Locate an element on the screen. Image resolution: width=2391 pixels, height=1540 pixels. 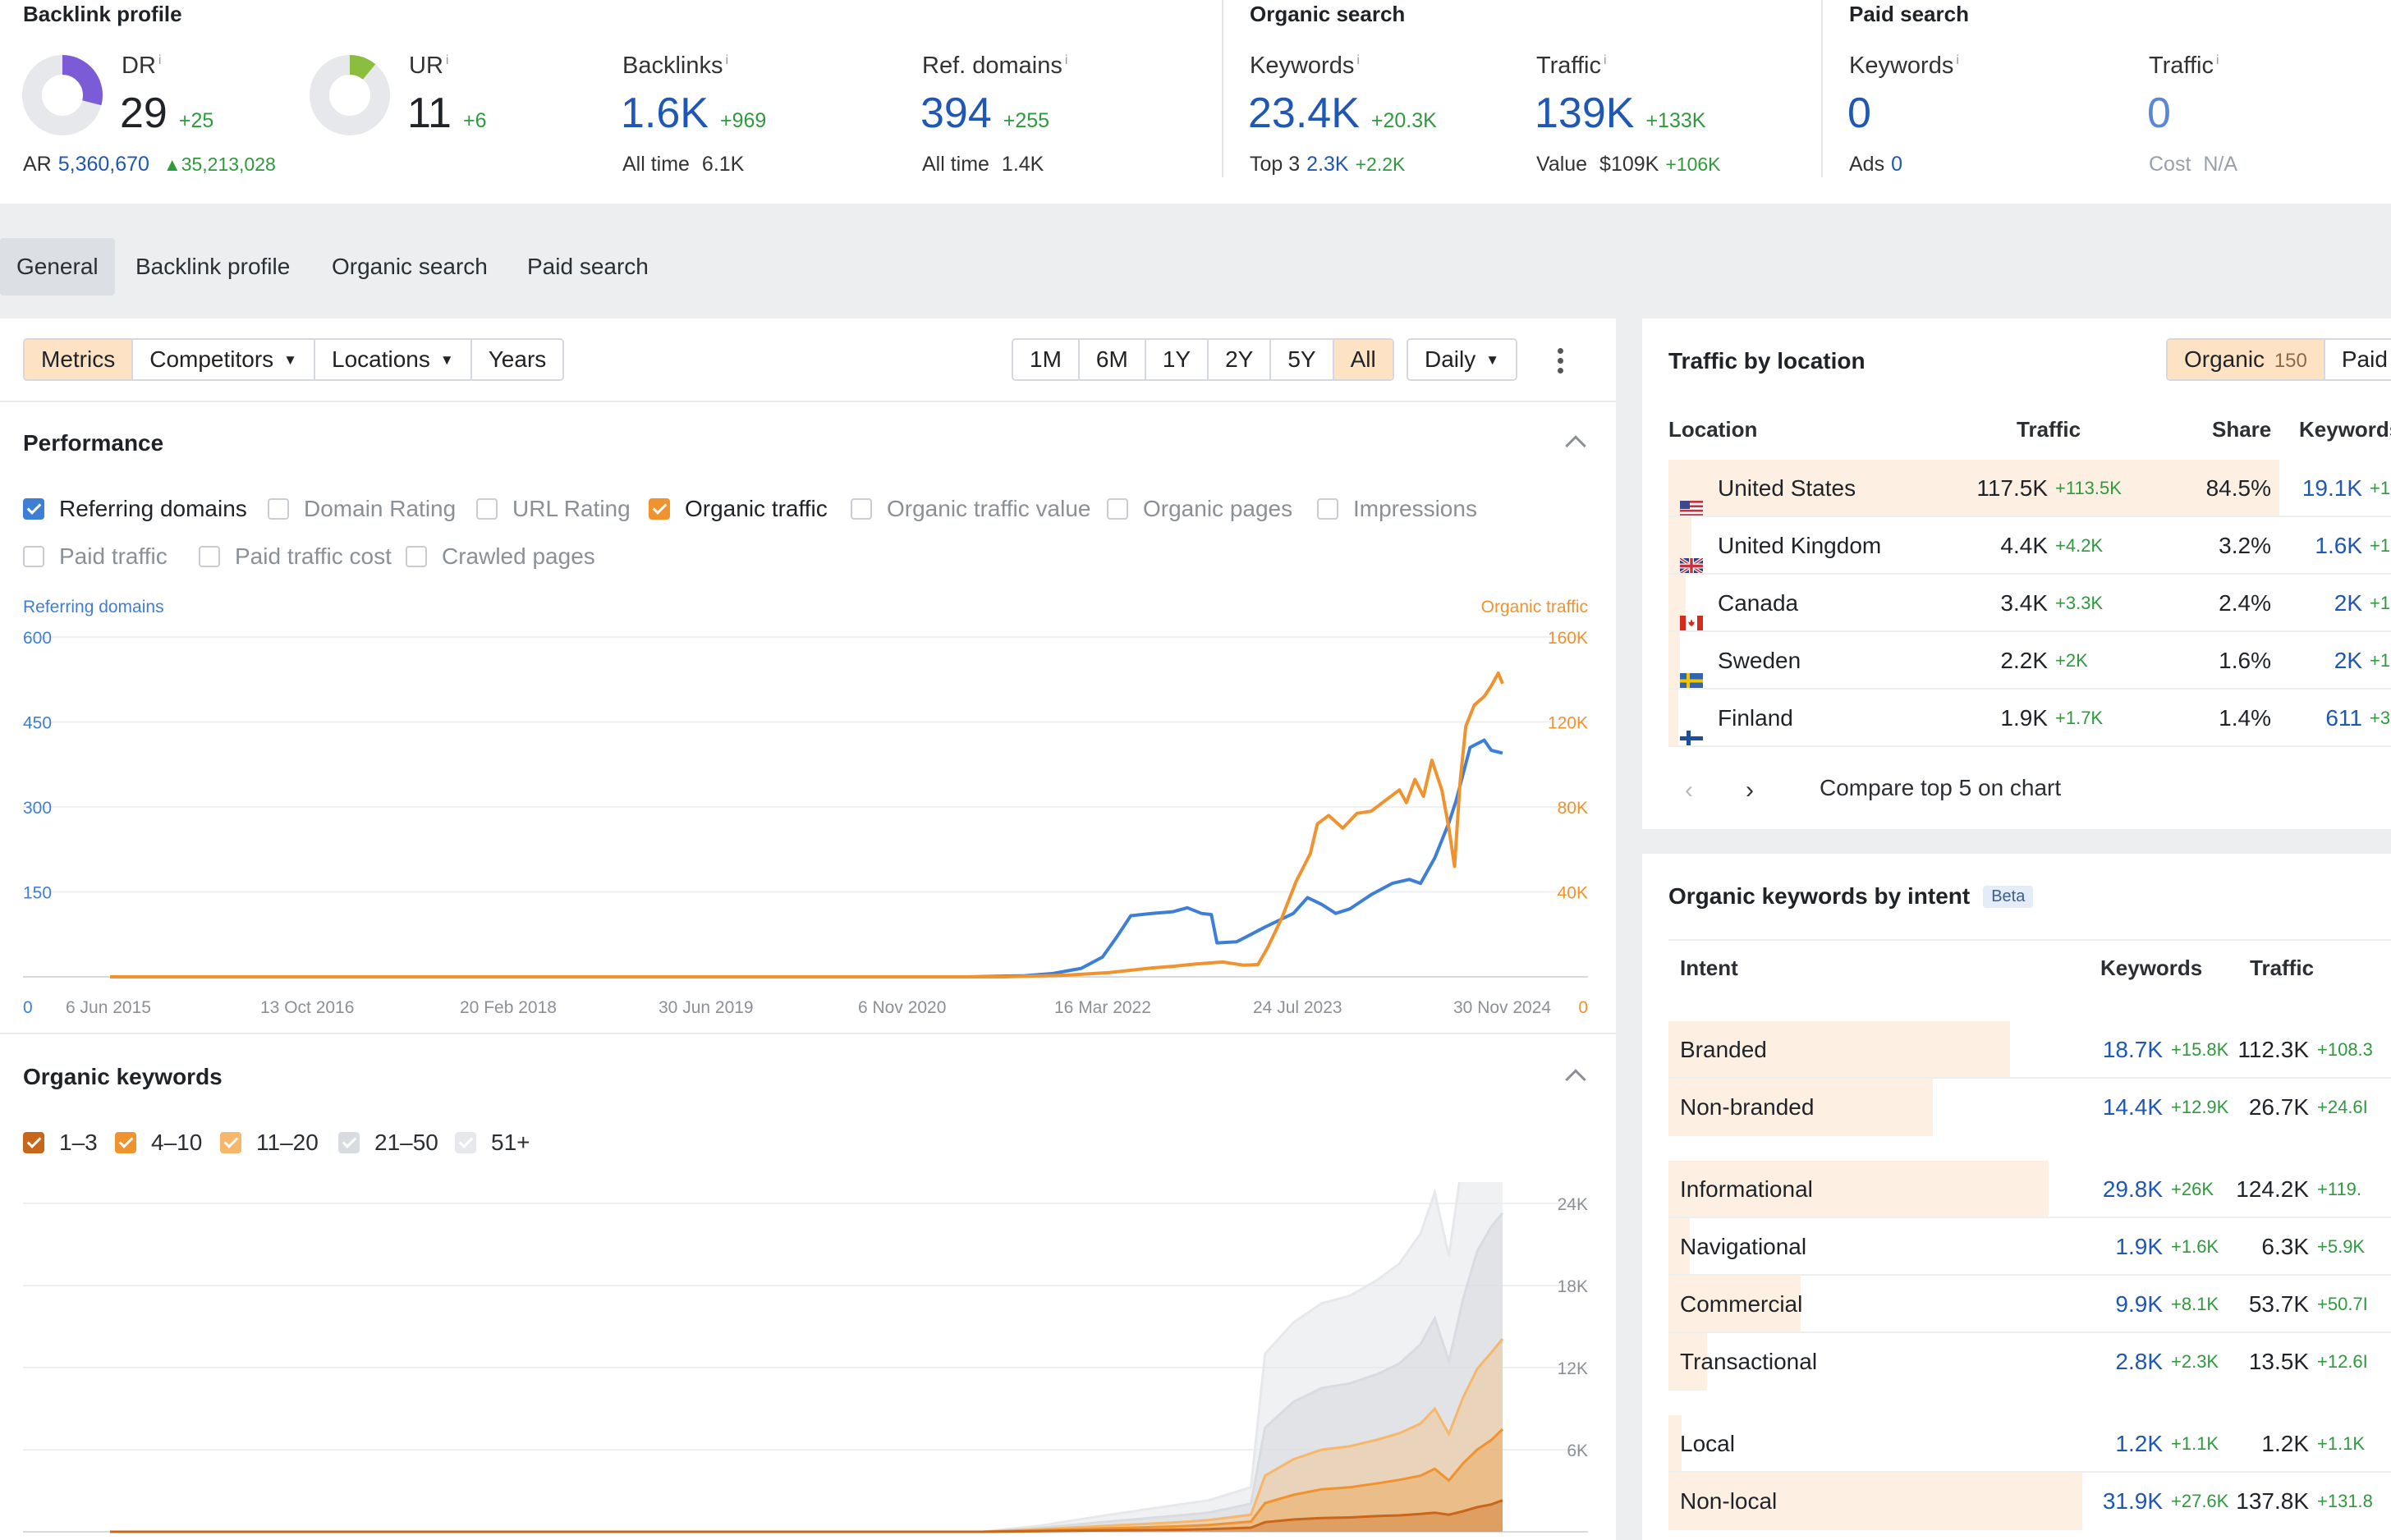
intent-row-informational: Informational 29.8K +26K 124.2K +119. is located at coordinates (2030, 1189).